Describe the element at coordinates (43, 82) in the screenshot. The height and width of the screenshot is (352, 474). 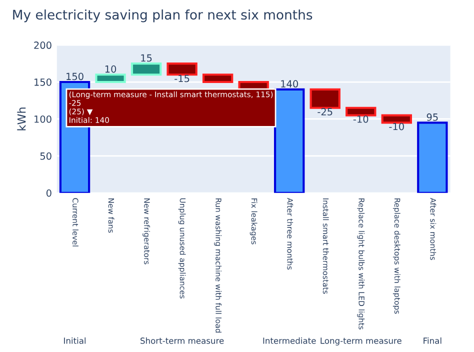
I see `y-tick-label: 150` at that location.